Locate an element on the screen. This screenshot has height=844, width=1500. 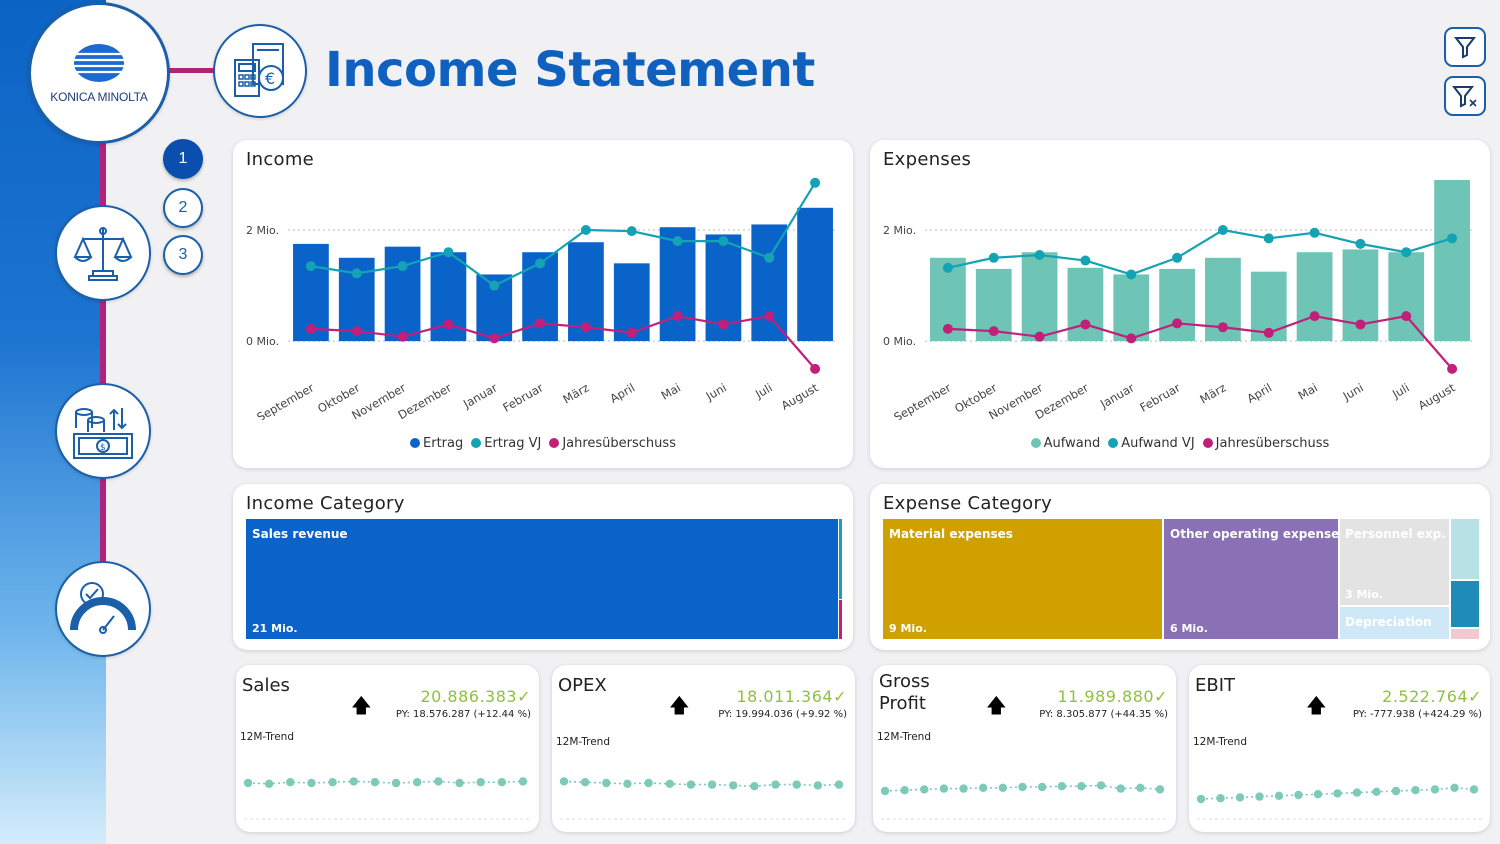
kpi-prior-year: PY: 19.994.036 (+9.92 %) is located at coordinates (782, 714).